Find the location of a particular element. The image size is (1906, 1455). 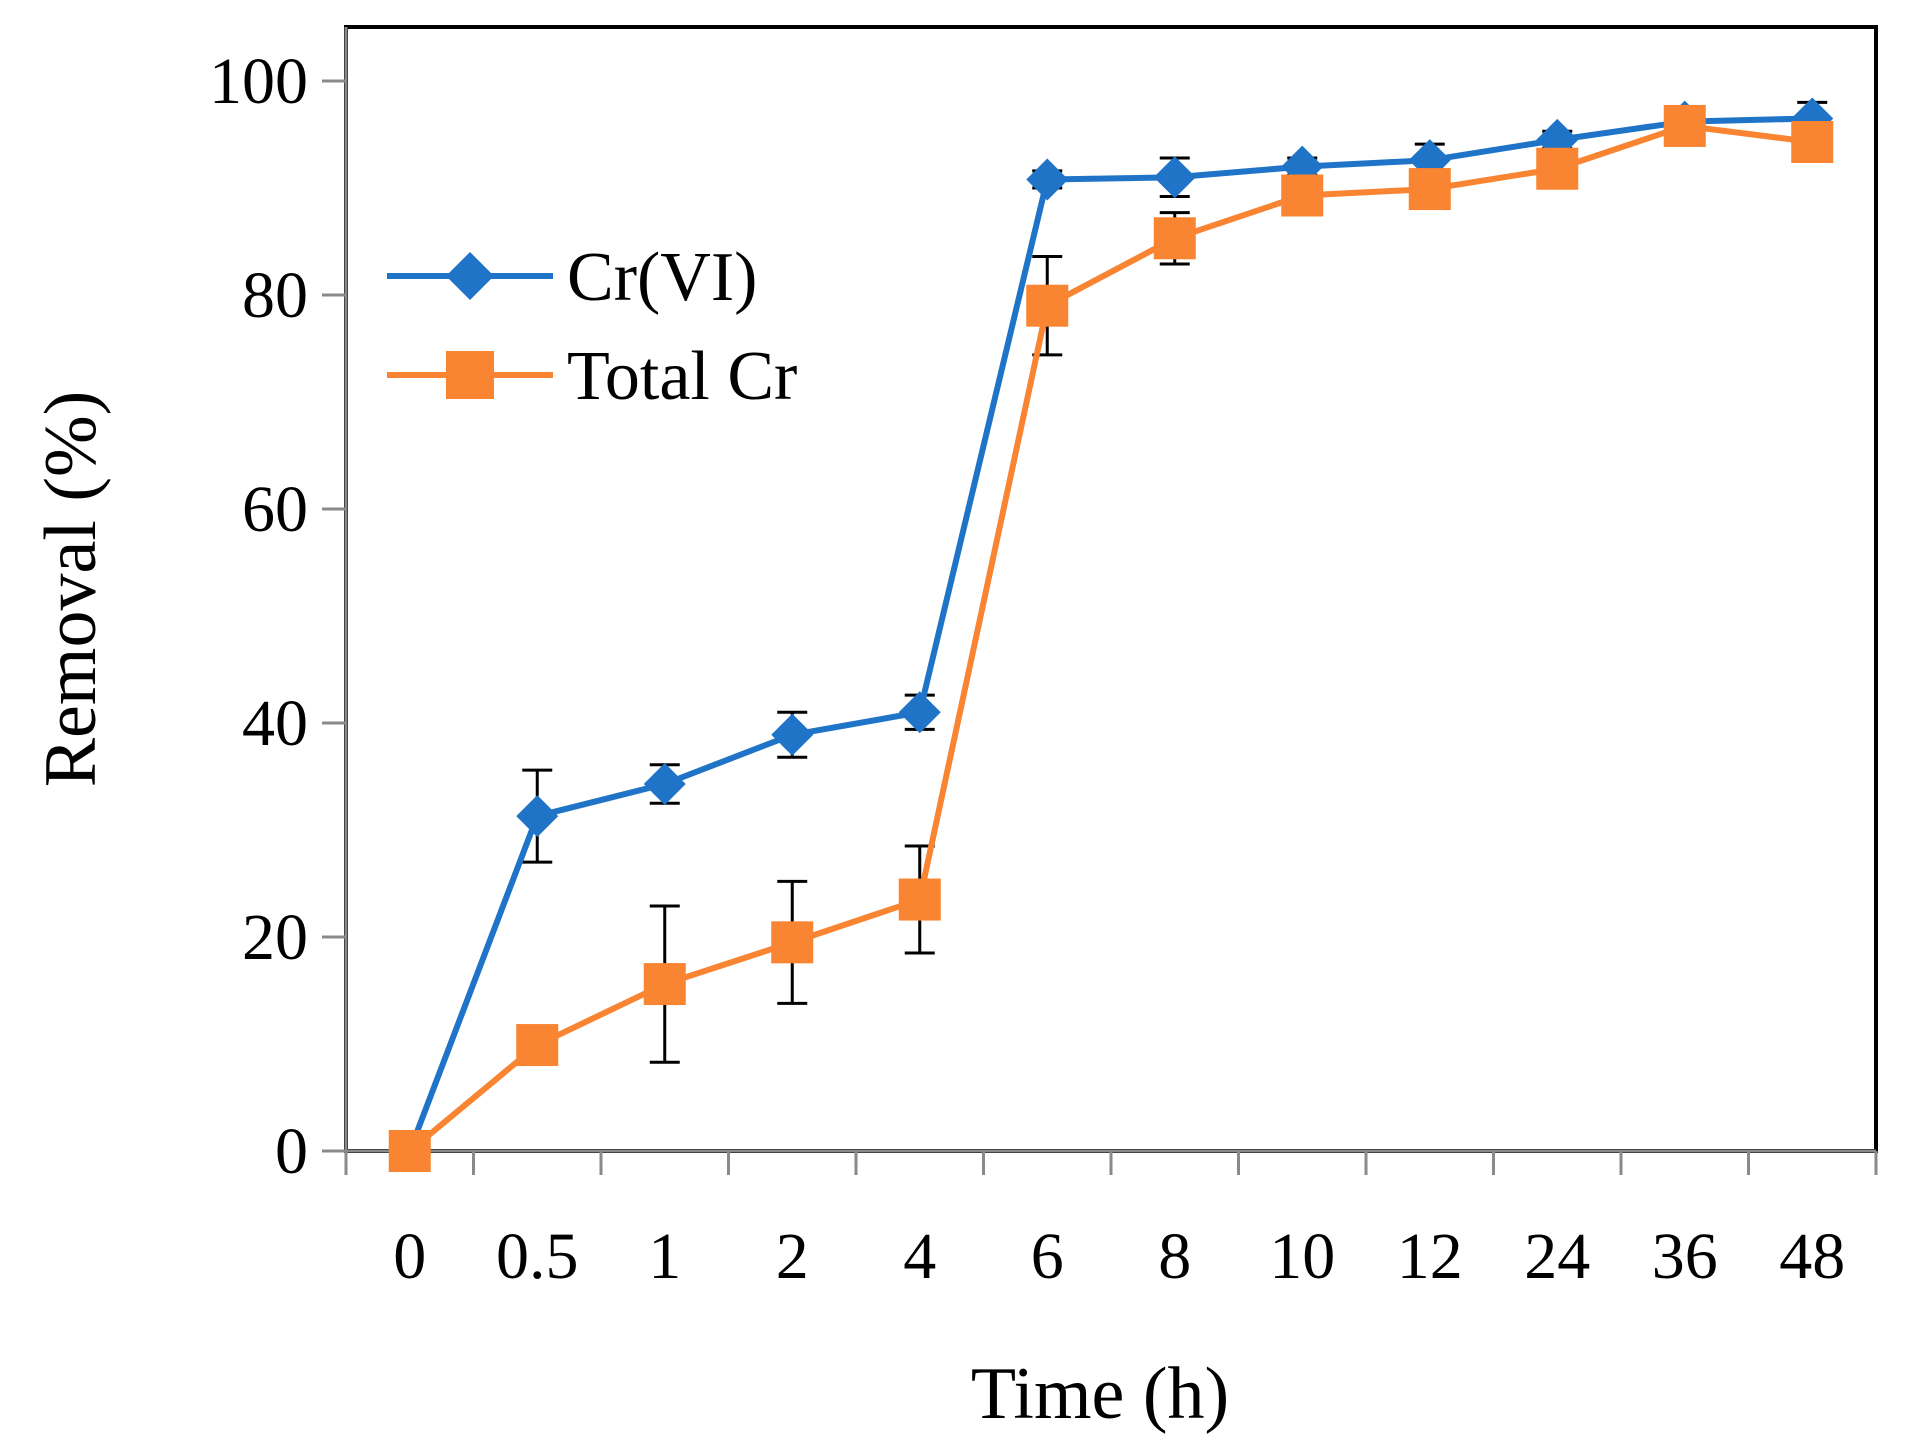

x-tick-label-36: 36 is located at coordinates (1685, 1256).